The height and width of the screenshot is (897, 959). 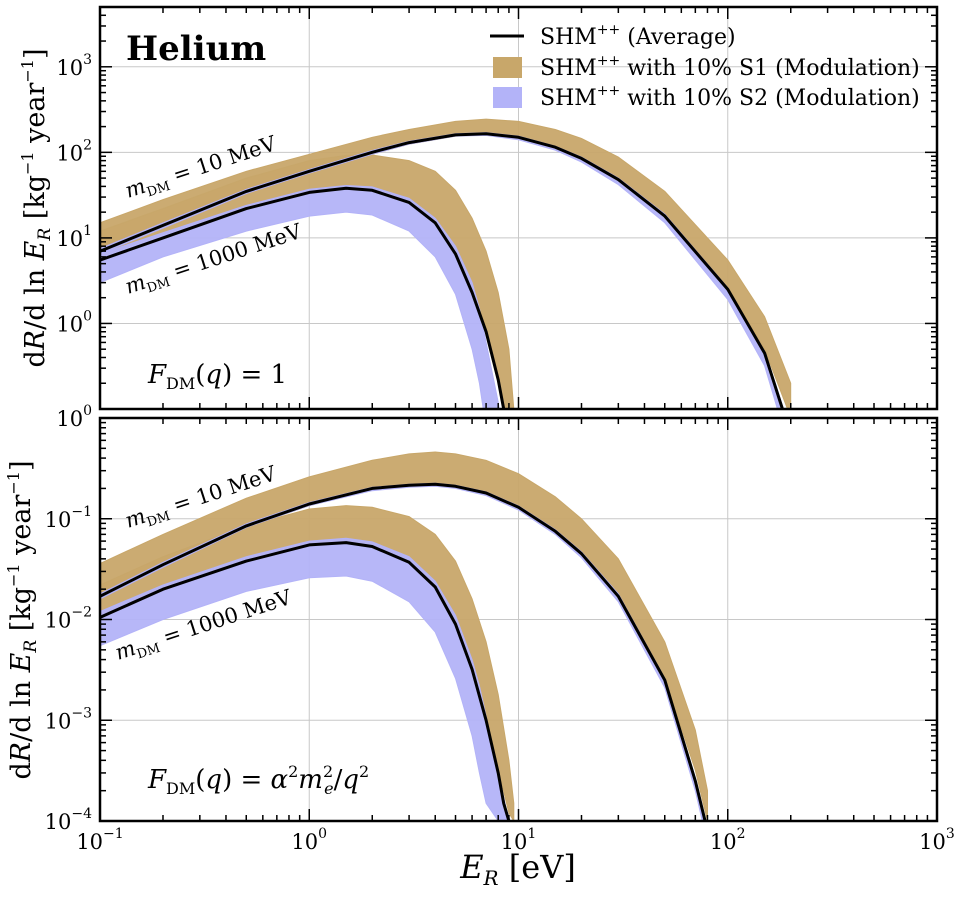 What do you see at coordinates (730, 67) in the screenshot?
I see `legend-entry-s1: SHM++ with 10% S1 (Modulation)` at bounding box center [730, 67].